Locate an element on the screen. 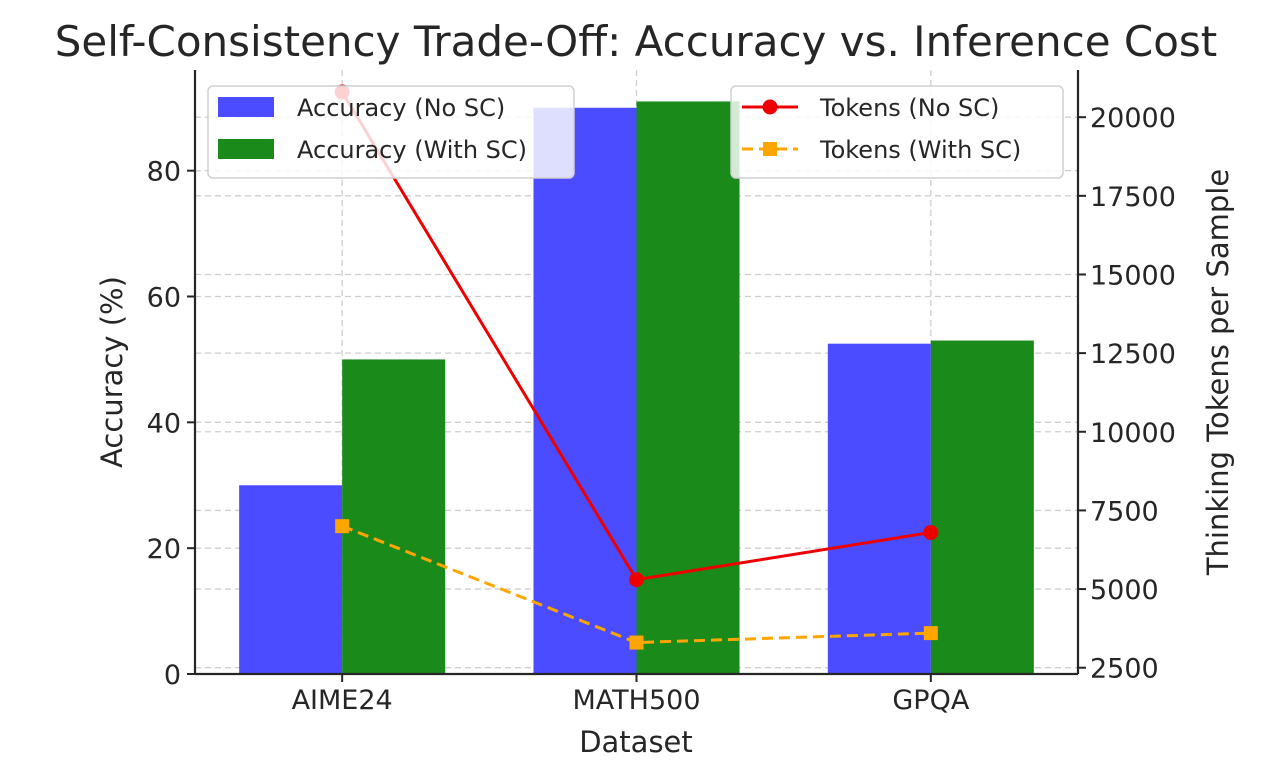 This screenshot has height=780, width=1270. y2-tick-label-5: 15000 is located at coordinates (1133, 275).